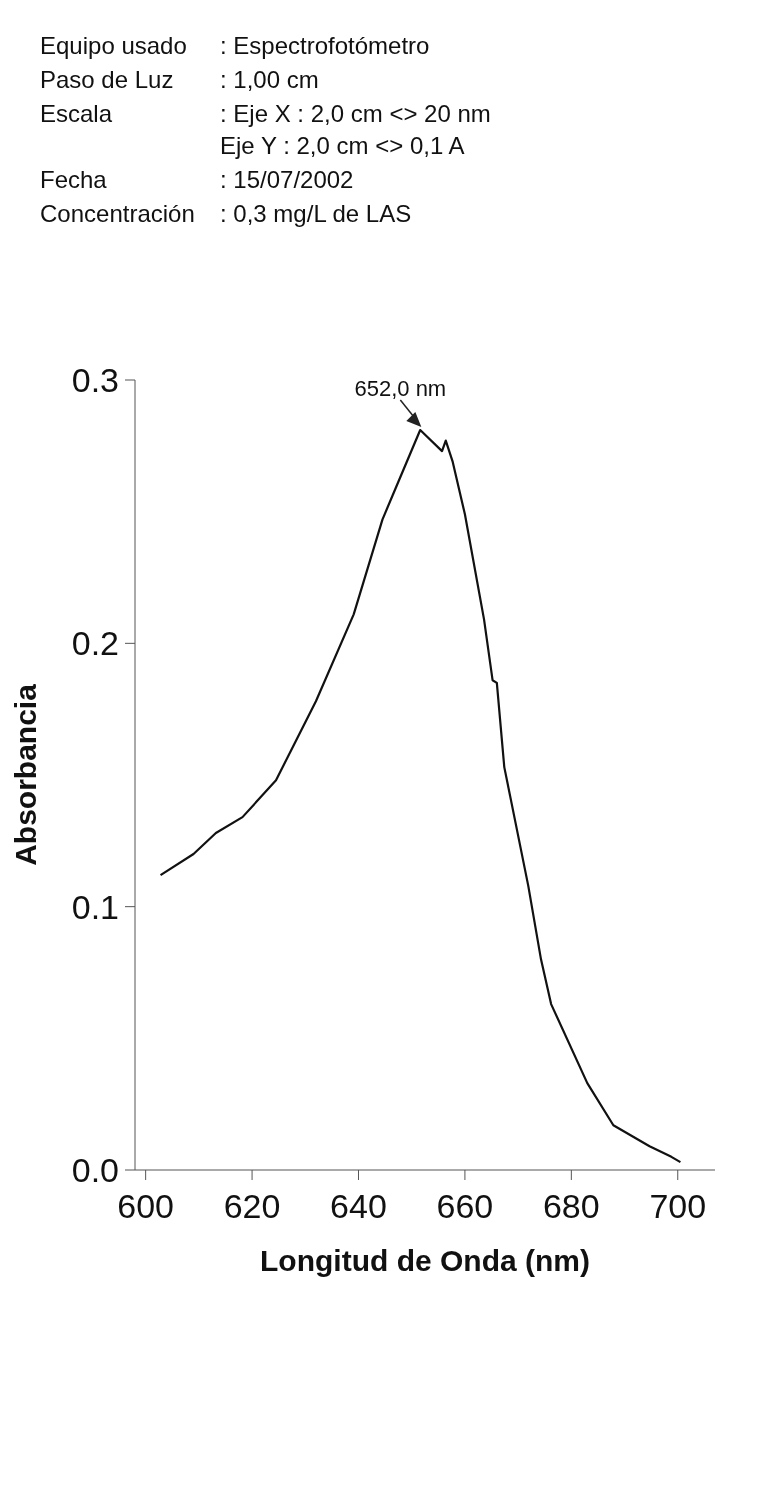 The height and width of the screenshot is (1499, 757). What do you see at coordinates (571, 1206) in the screenshot?
I see `x-tick-label: 680` at bounding box center [571, 1206].